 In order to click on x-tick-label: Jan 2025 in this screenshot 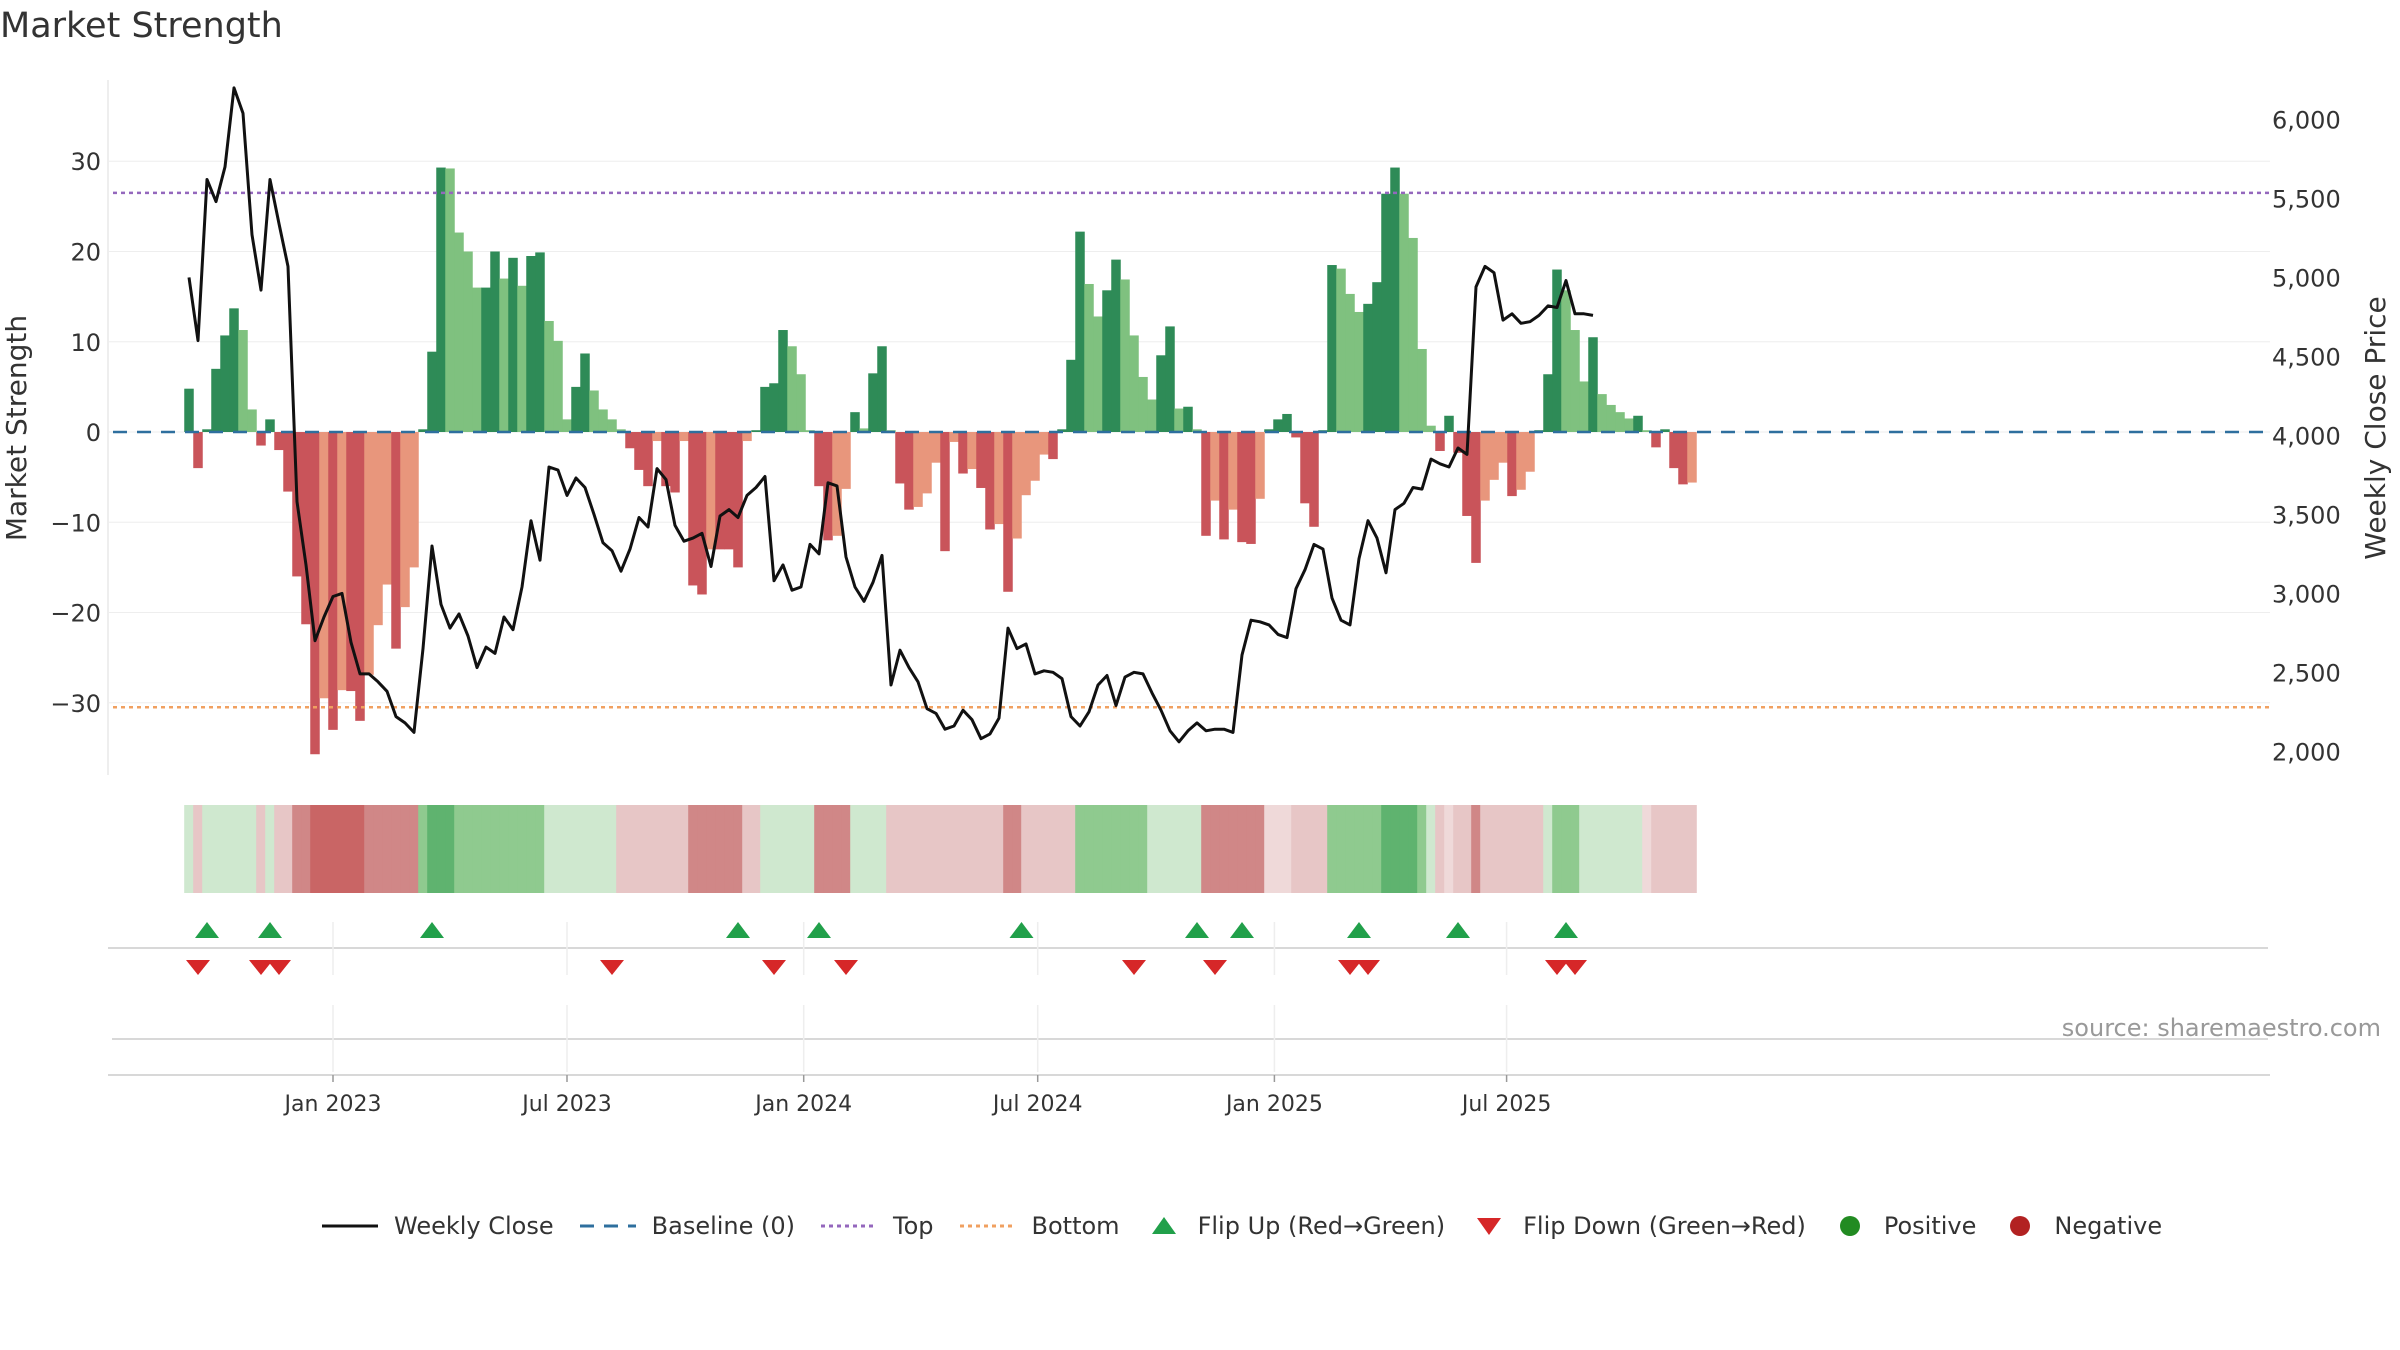, I will do `click(1273, 1104)`.